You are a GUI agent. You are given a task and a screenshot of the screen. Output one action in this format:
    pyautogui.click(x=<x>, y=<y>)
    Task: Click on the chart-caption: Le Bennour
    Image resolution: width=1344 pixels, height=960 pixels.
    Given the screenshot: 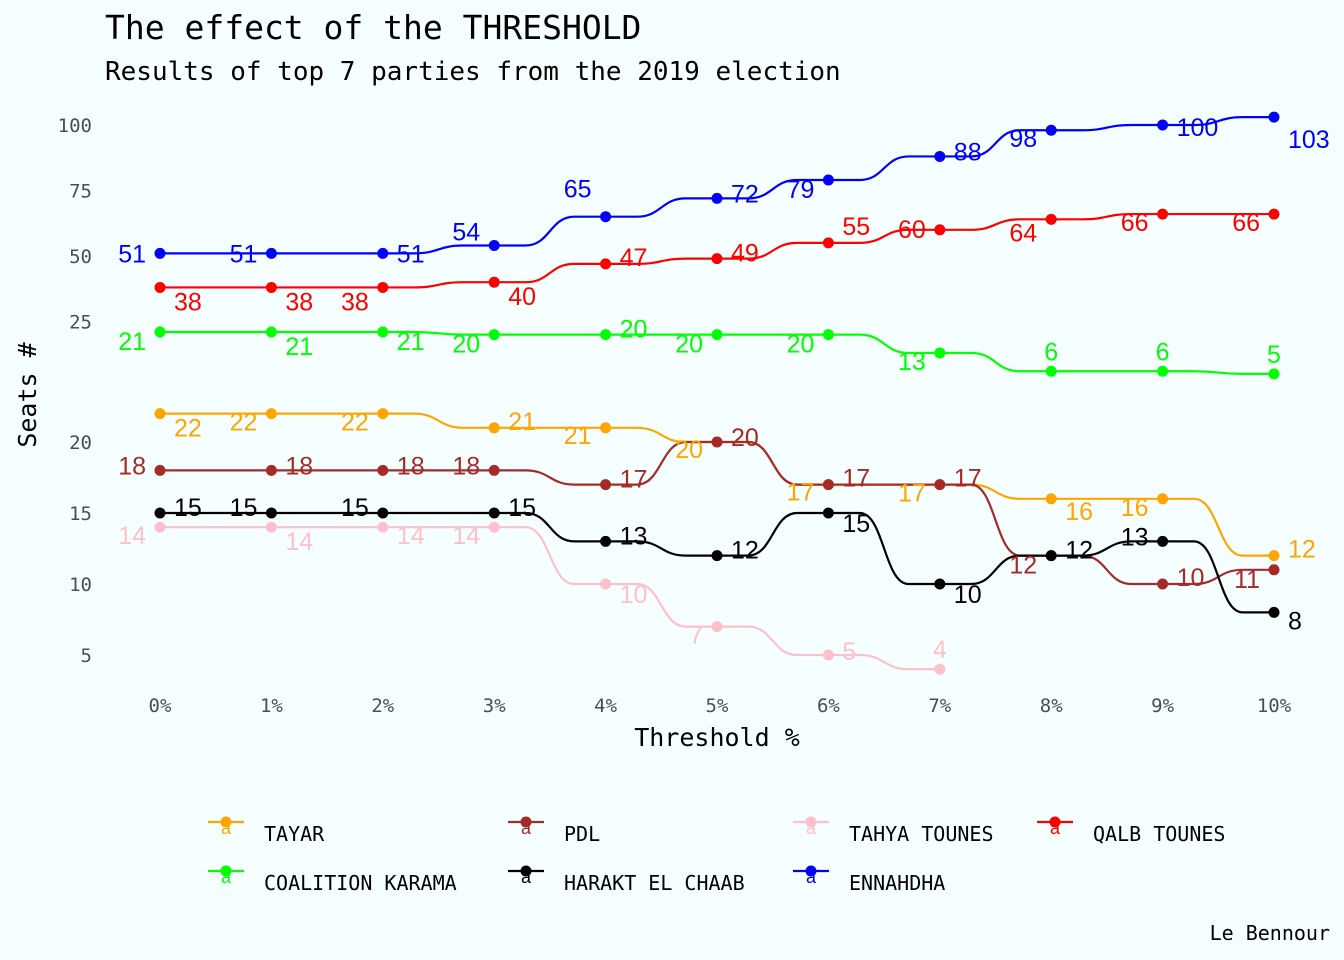 What is the action you would take?
    pyautogui.click(x=1269, y=933)
    